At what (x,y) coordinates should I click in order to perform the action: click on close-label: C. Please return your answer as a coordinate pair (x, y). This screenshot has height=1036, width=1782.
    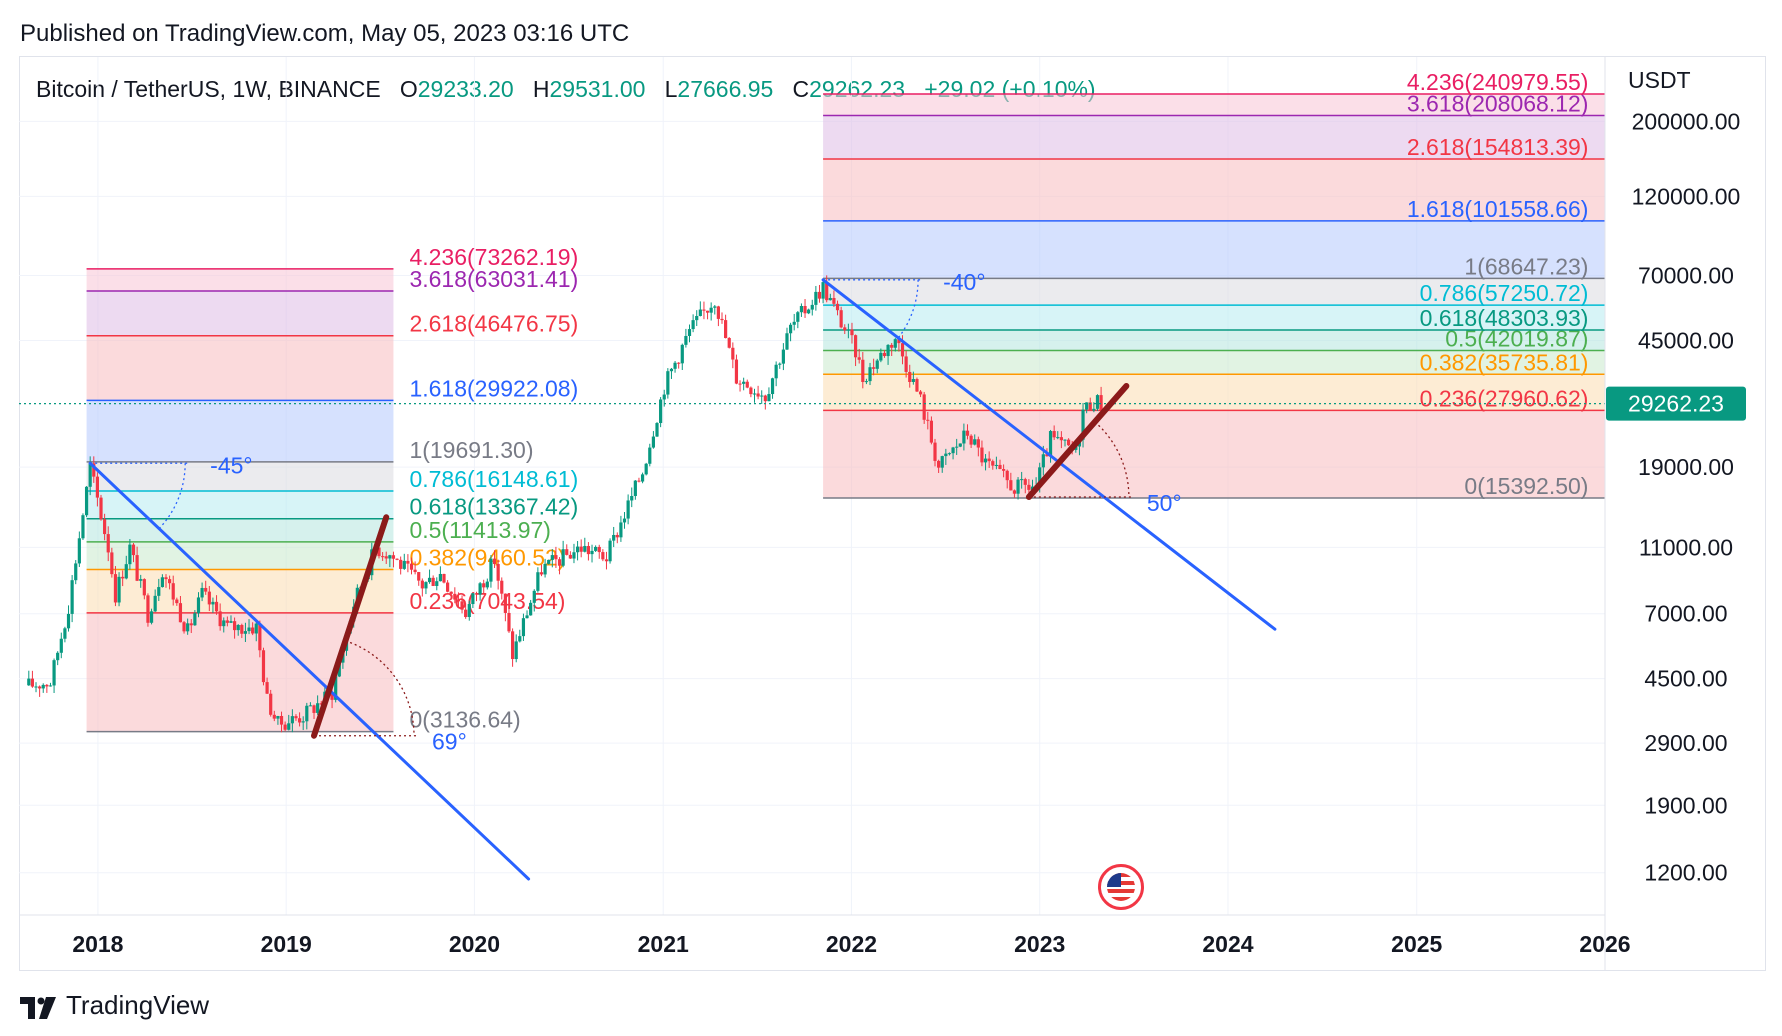
    Looking at the image, I should click on (801, 89).